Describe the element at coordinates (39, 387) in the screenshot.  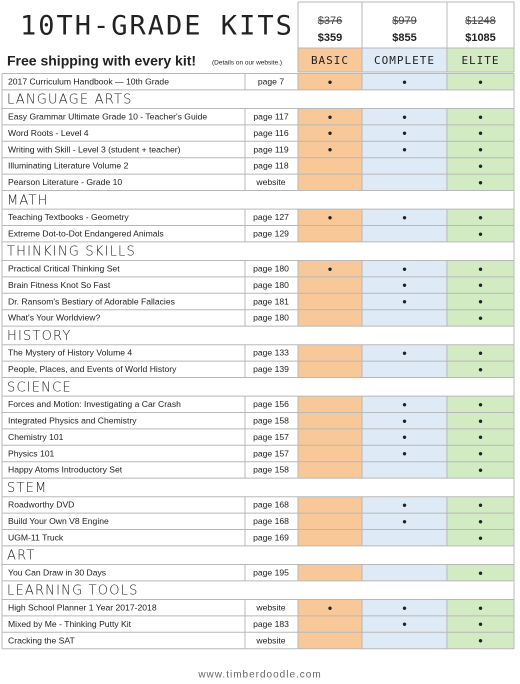
I see `section-title: SCIENCE` at that location.